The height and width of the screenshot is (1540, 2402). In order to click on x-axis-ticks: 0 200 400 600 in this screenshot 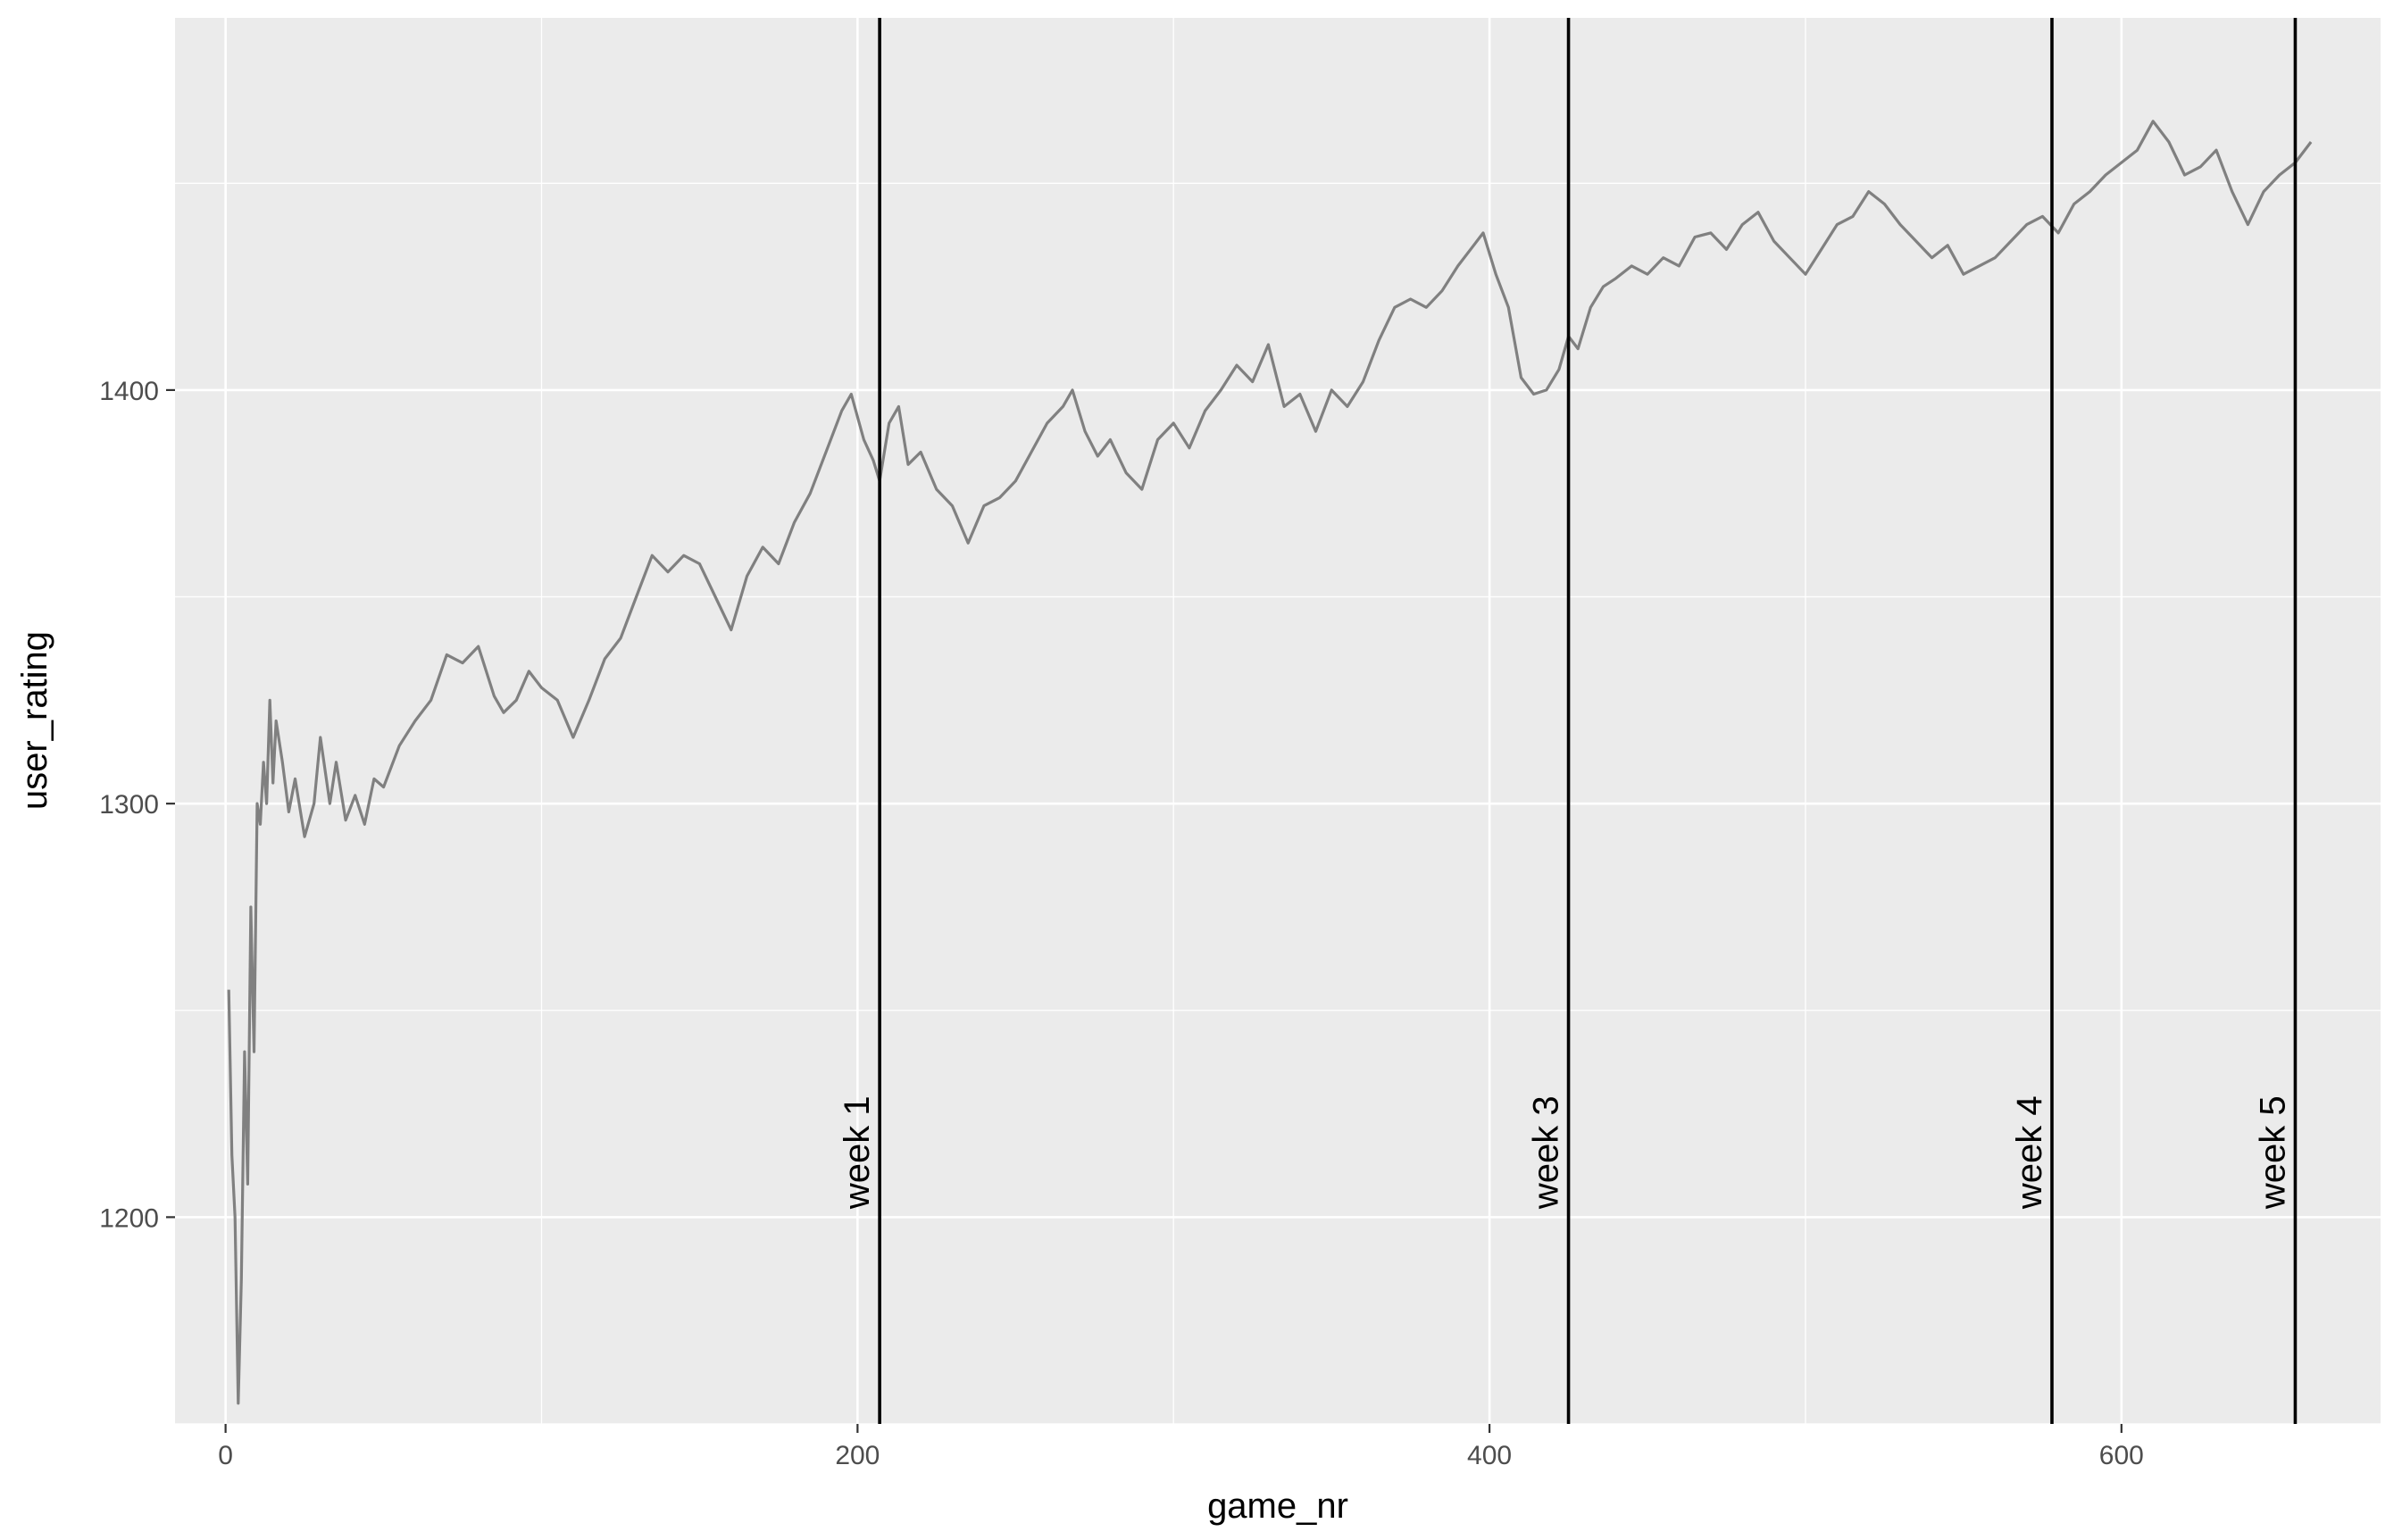, I will do `click(1181, 1447)`.